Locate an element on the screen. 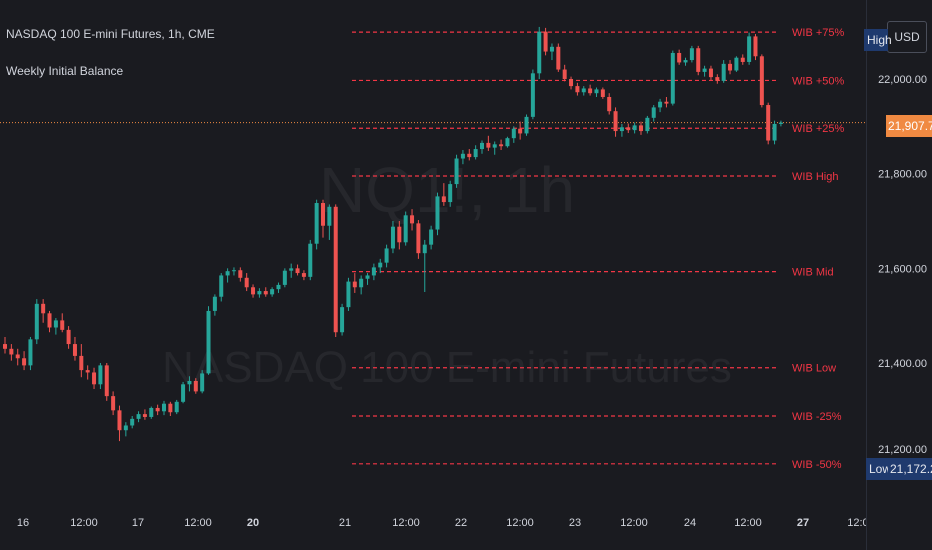  x-tick-label: 16 is located at coordinates (23, 523).